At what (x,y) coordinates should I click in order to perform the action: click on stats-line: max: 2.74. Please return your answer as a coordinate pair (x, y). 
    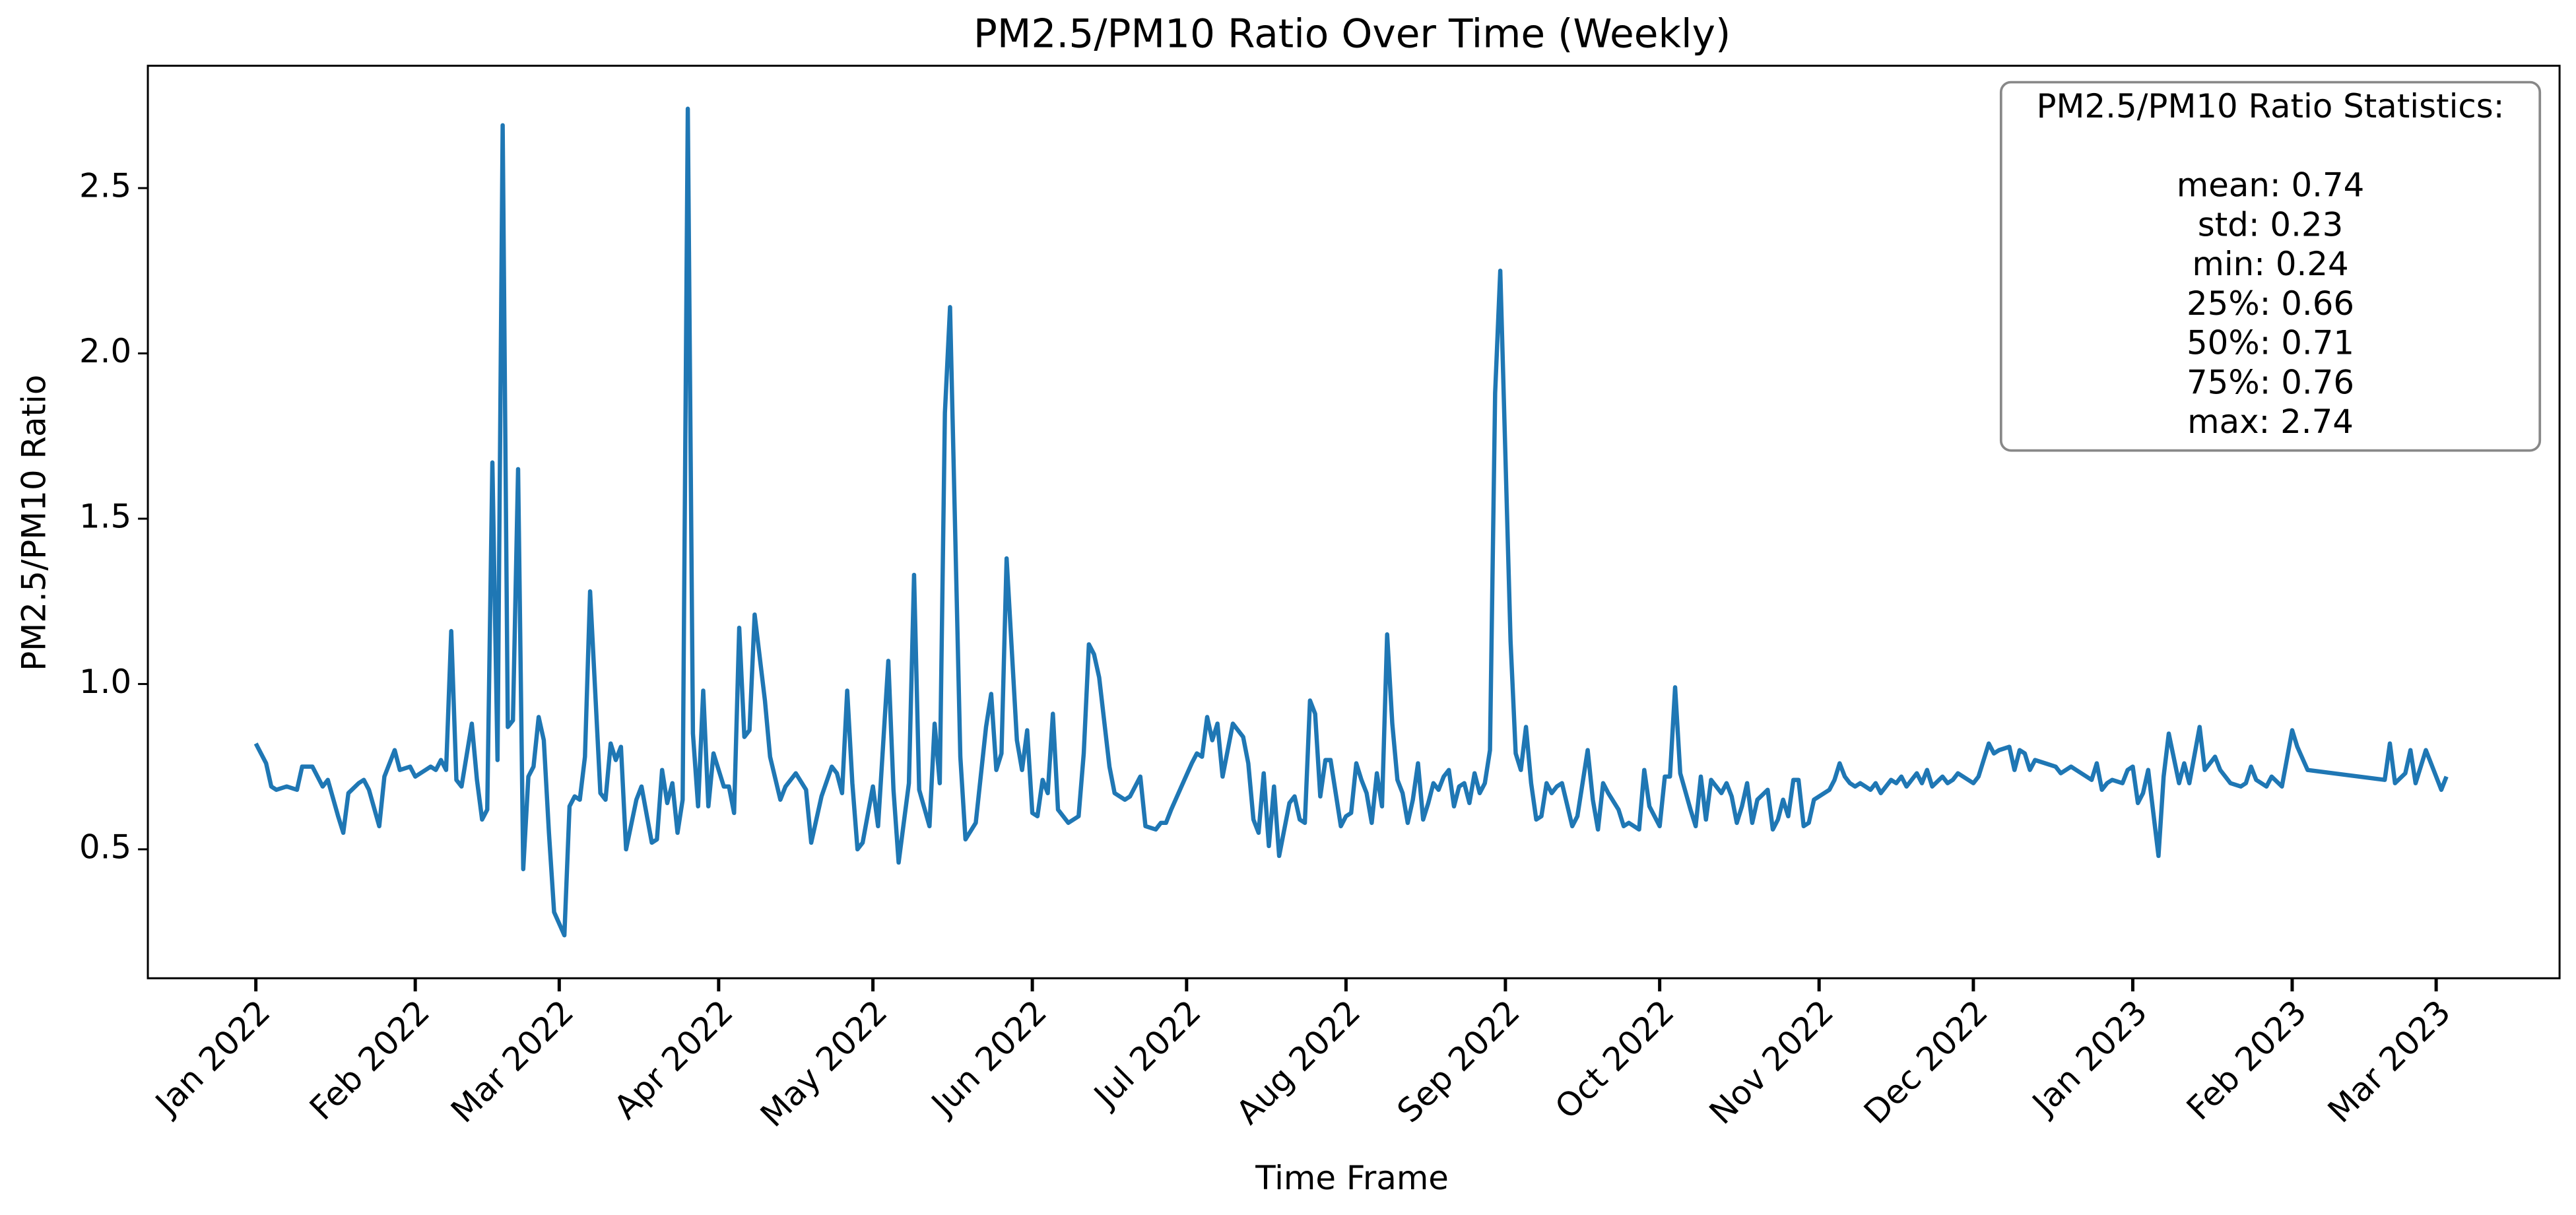
    Looking at the image, I should click on (2270, 422).